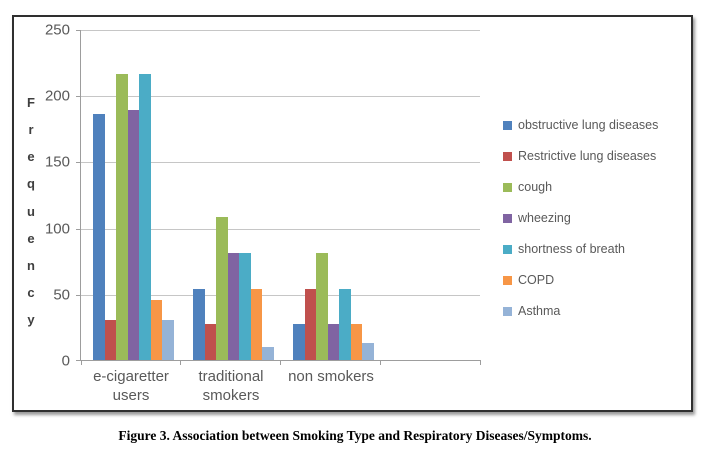 The width and height of the screenshot is (710, 454). What do you see at coordinates (572, 249) in the screenshot?
I see `legend-label: shortness of breath` at bounding box center [572, 249].